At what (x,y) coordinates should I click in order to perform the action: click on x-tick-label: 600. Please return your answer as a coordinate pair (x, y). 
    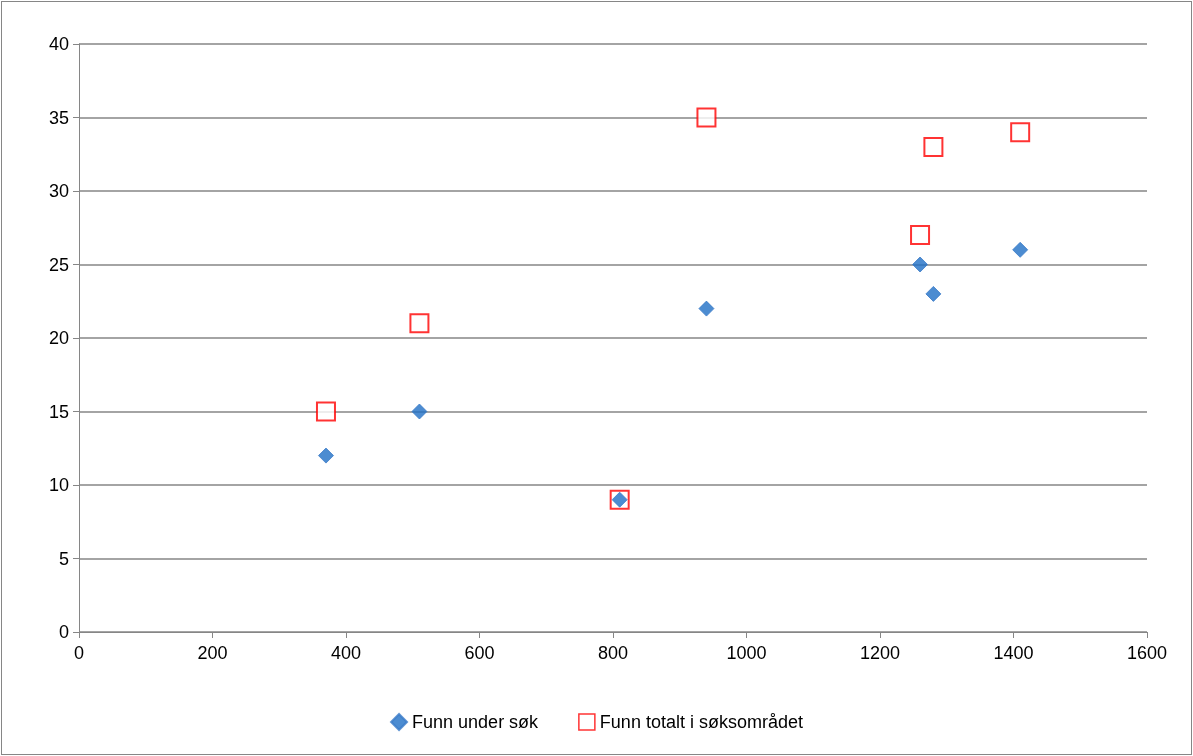
    Looking at the image, I should click on (479, 653).